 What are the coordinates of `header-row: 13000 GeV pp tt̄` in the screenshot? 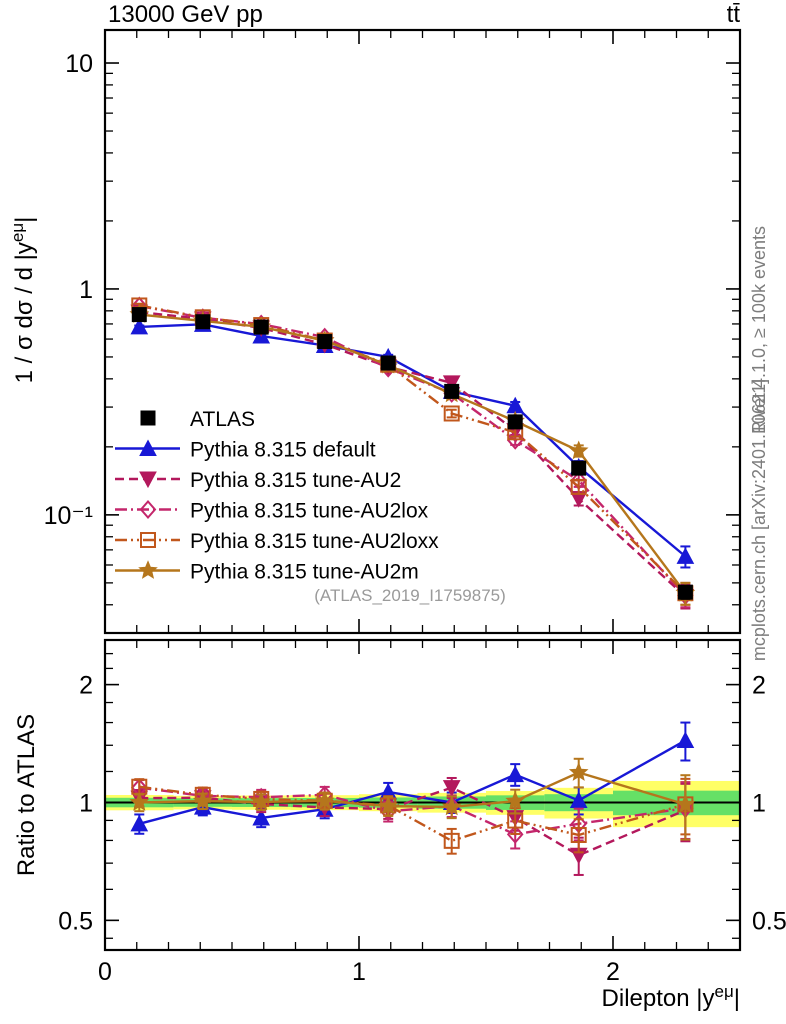 It's located at (424, 14).